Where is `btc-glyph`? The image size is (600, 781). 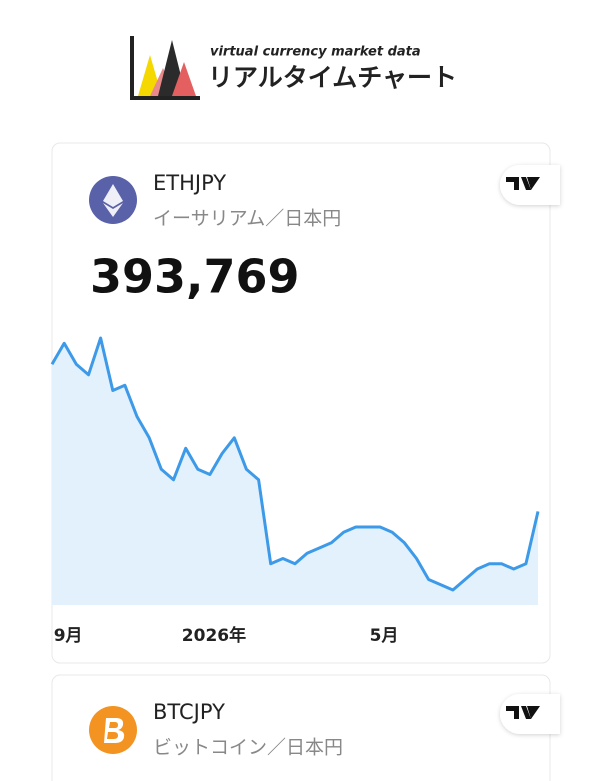 btc-glyph is located at coordinates (114, 730).